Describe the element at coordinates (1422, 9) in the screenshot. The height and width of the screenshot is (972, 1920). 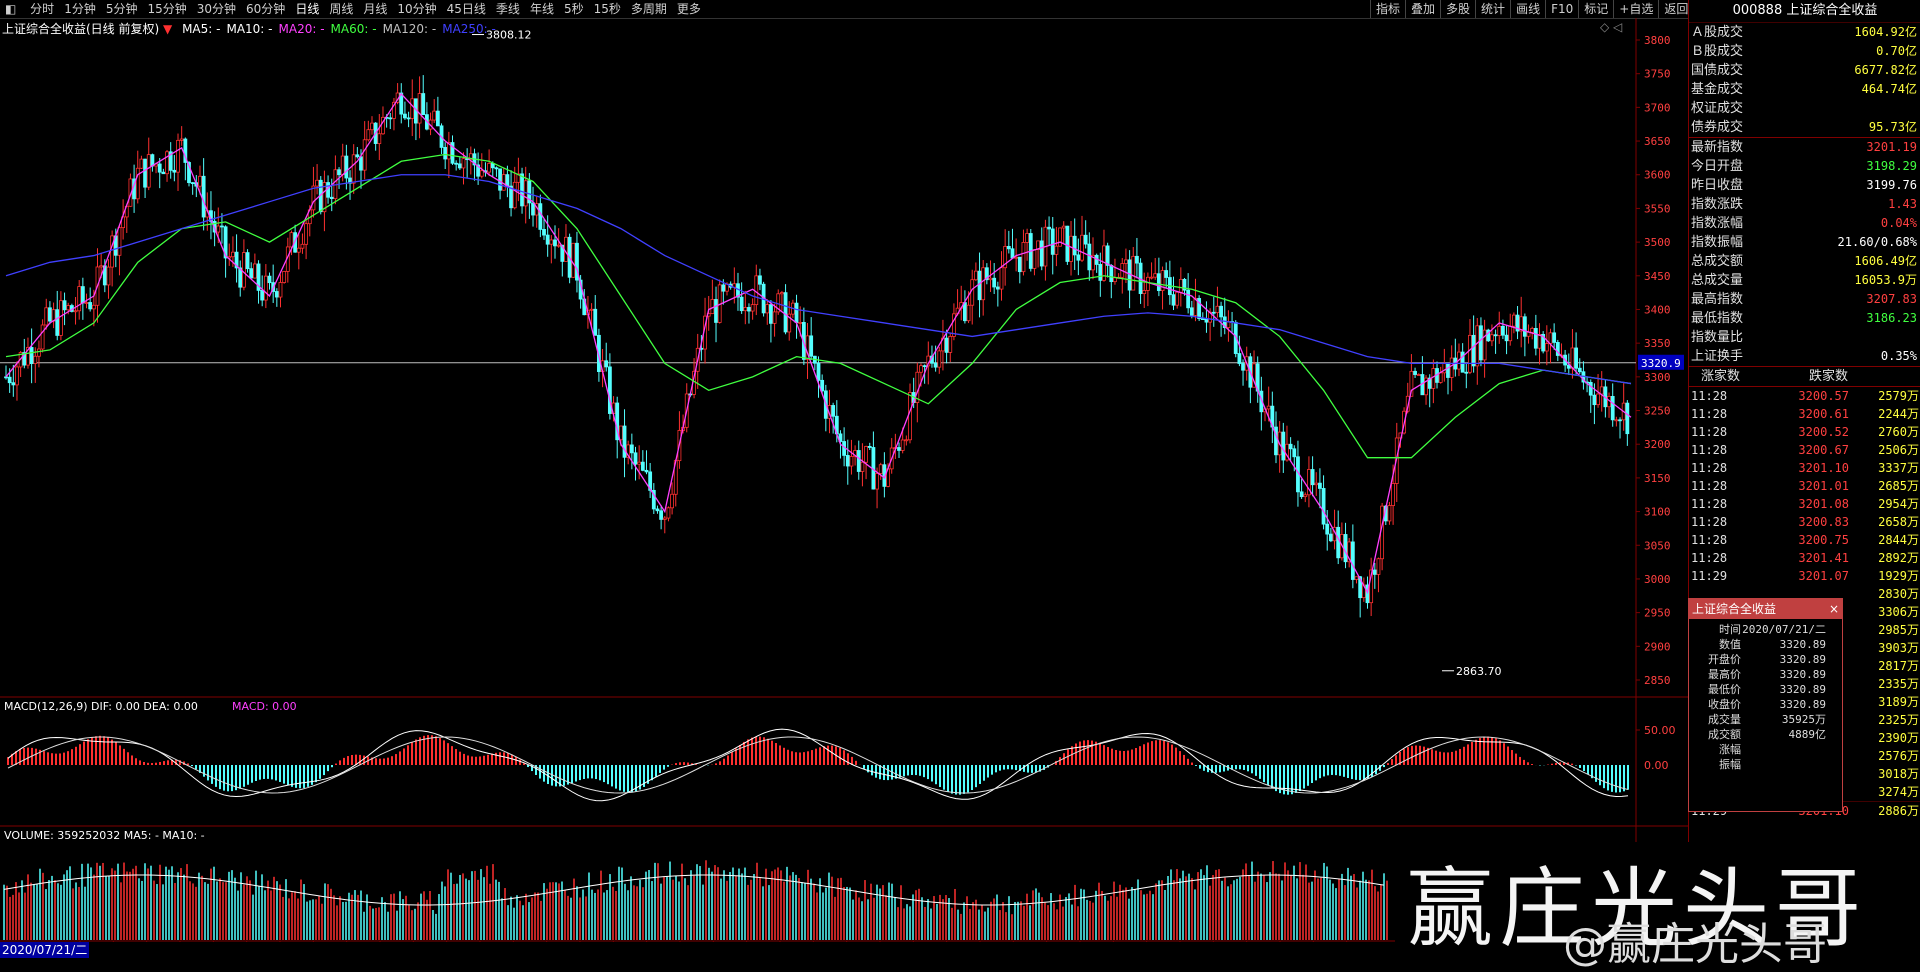
I see `right-tool-1: 叠加` at that location.